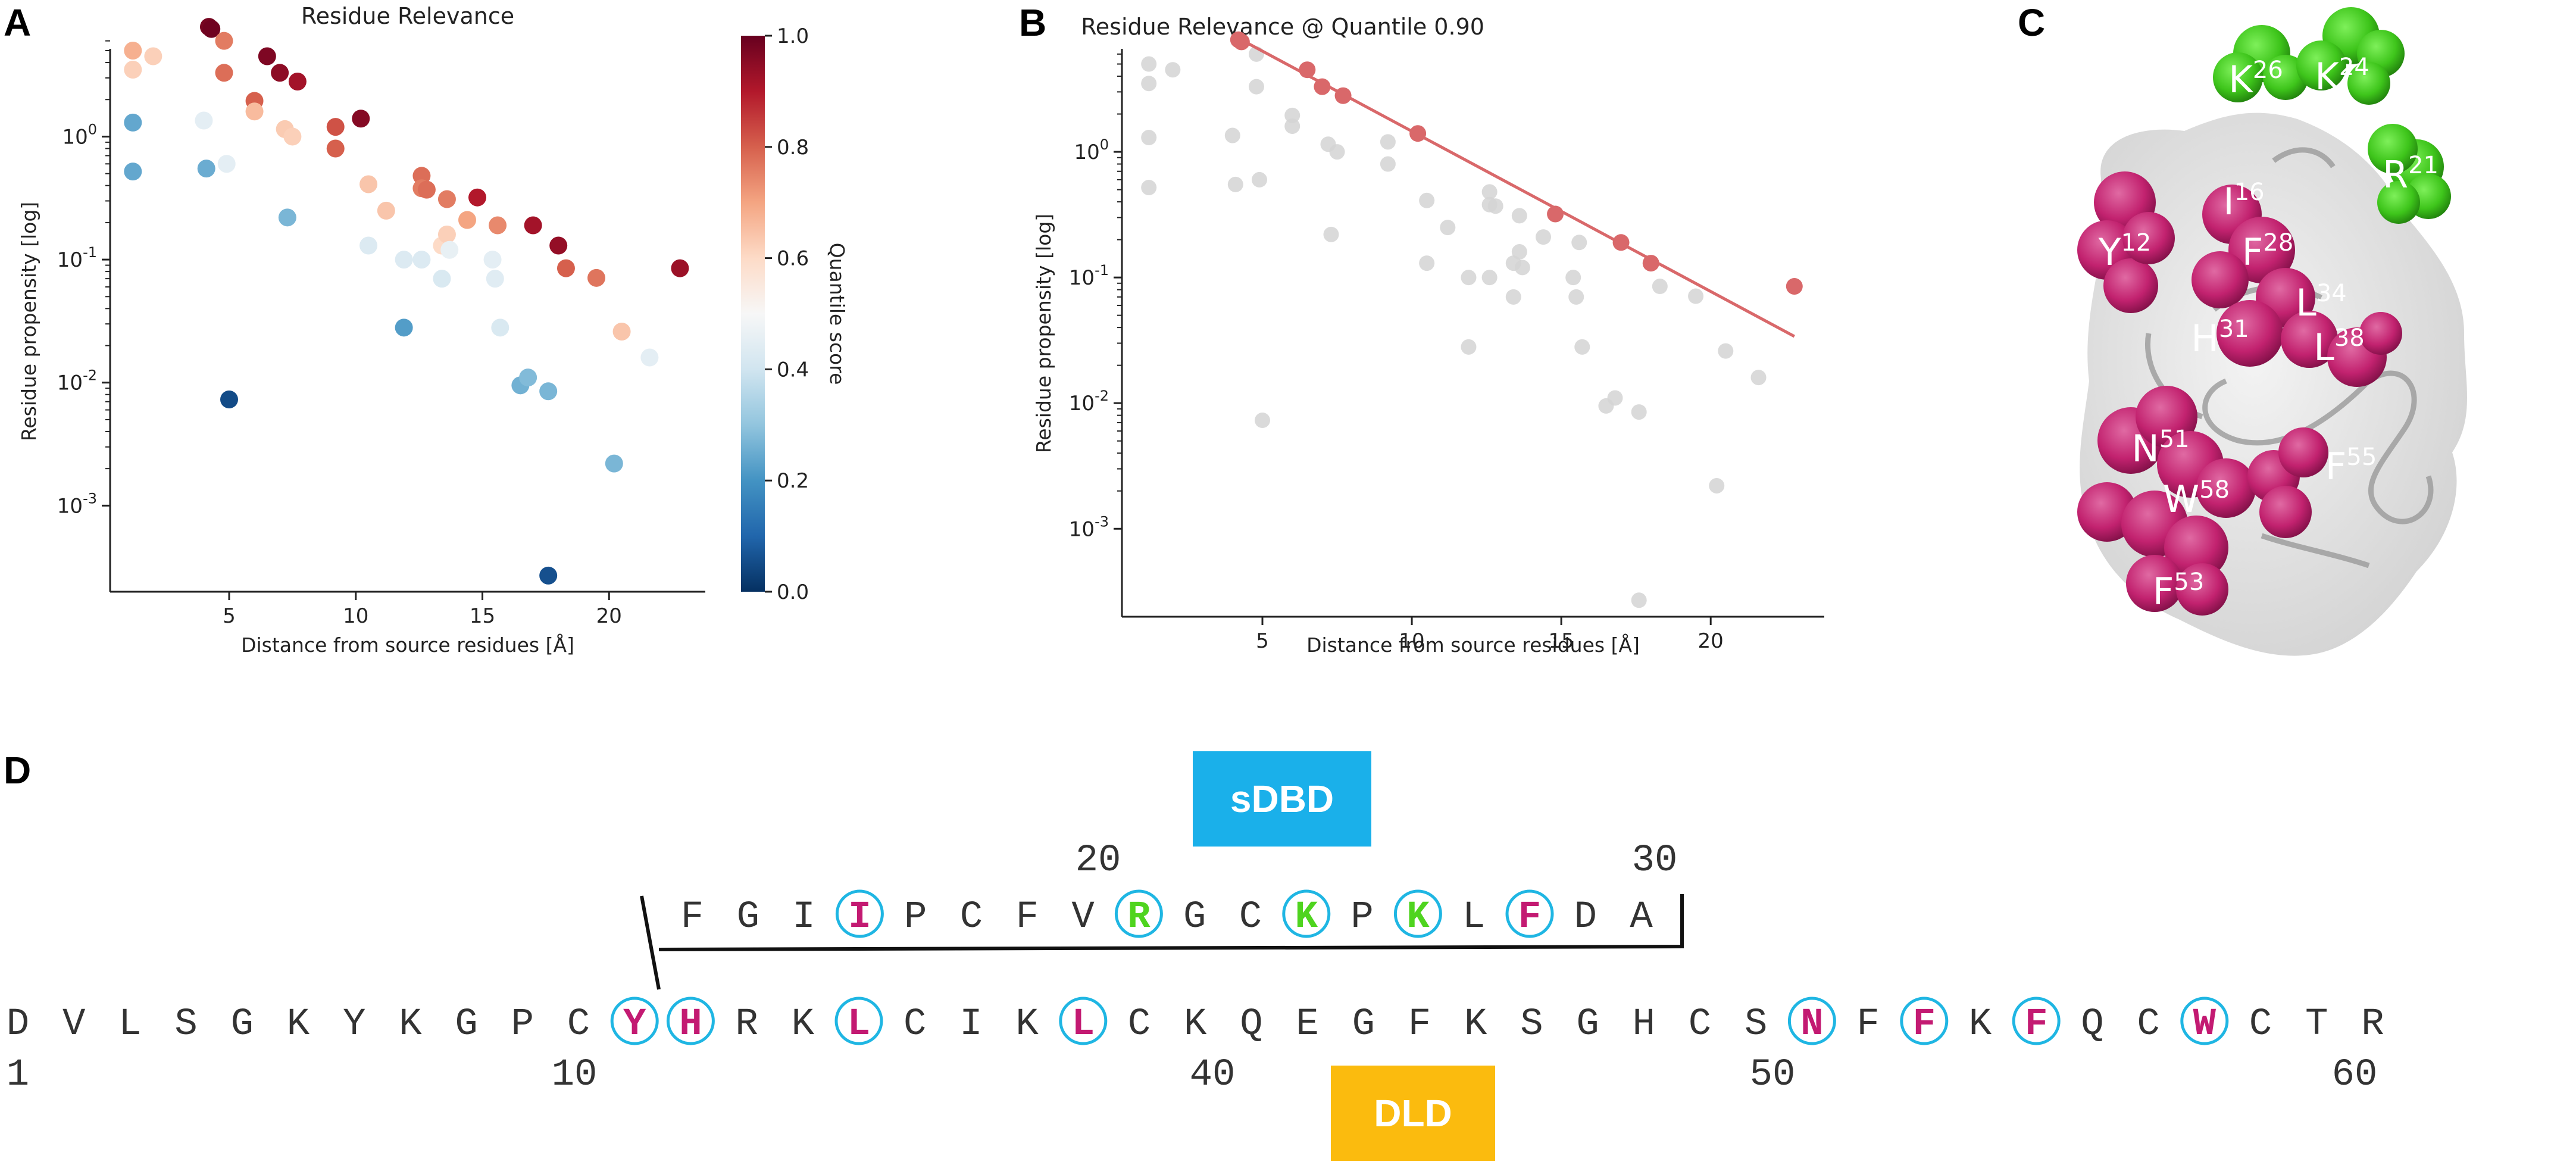 The height and width of the screenshot is (1165, 2576). Describe the element at coordinates (1641, 917) in the screenshot. I see `top-residue: A` at that location.